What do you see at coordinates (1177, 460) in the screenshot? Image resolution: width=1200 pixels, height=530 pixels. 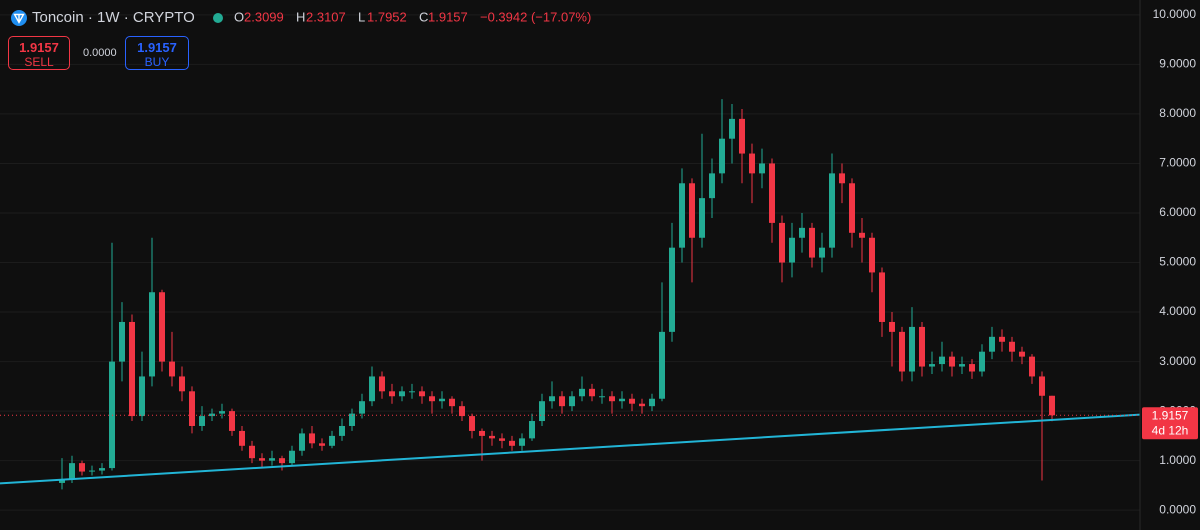 I see `y-tick-label: 1.0000` at bounding box center [1177, 460].